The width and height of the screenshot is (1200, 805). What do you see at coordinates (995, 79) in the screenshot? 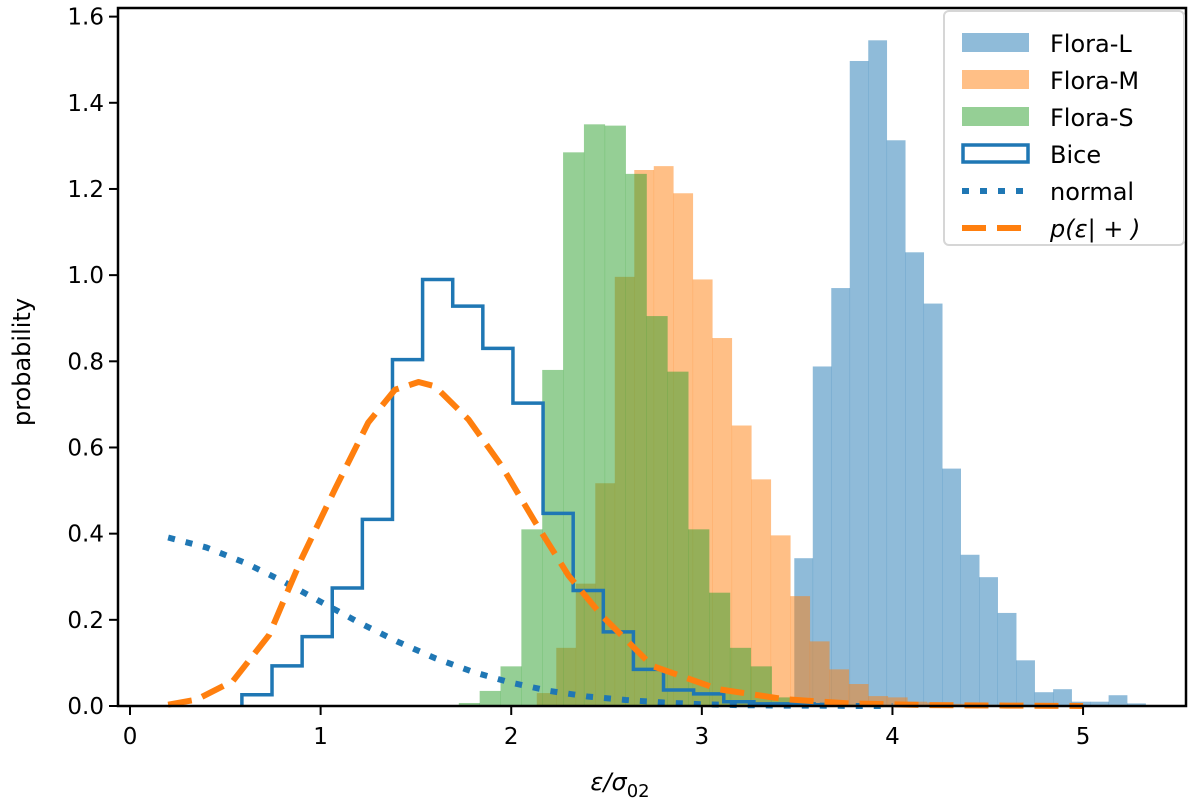
I see `legend-swatch-flora-m` at bounding box center [995, 79].